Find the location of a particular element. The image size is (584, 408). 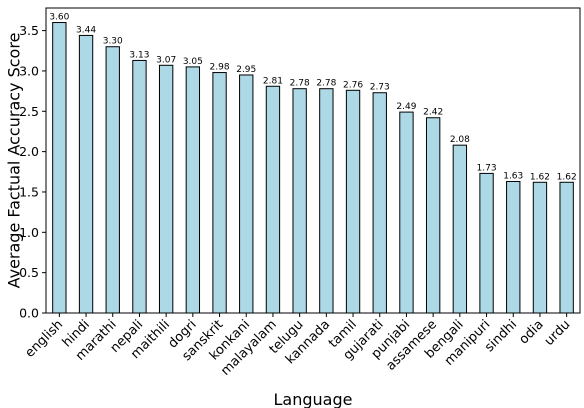

bar-value-label: 3.44 is located at coordinates (86, 30).